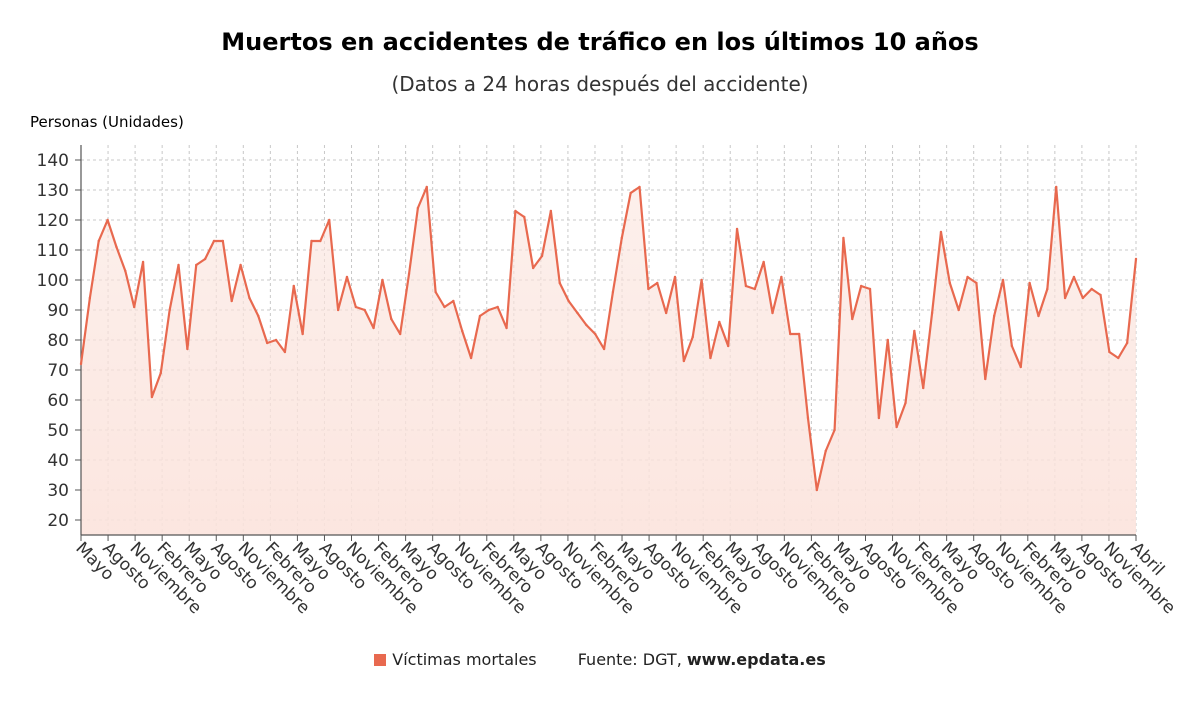  Describe the element at coordinates (58, 311) in the screenshot. I see `y-tick-label: 90` at that location.